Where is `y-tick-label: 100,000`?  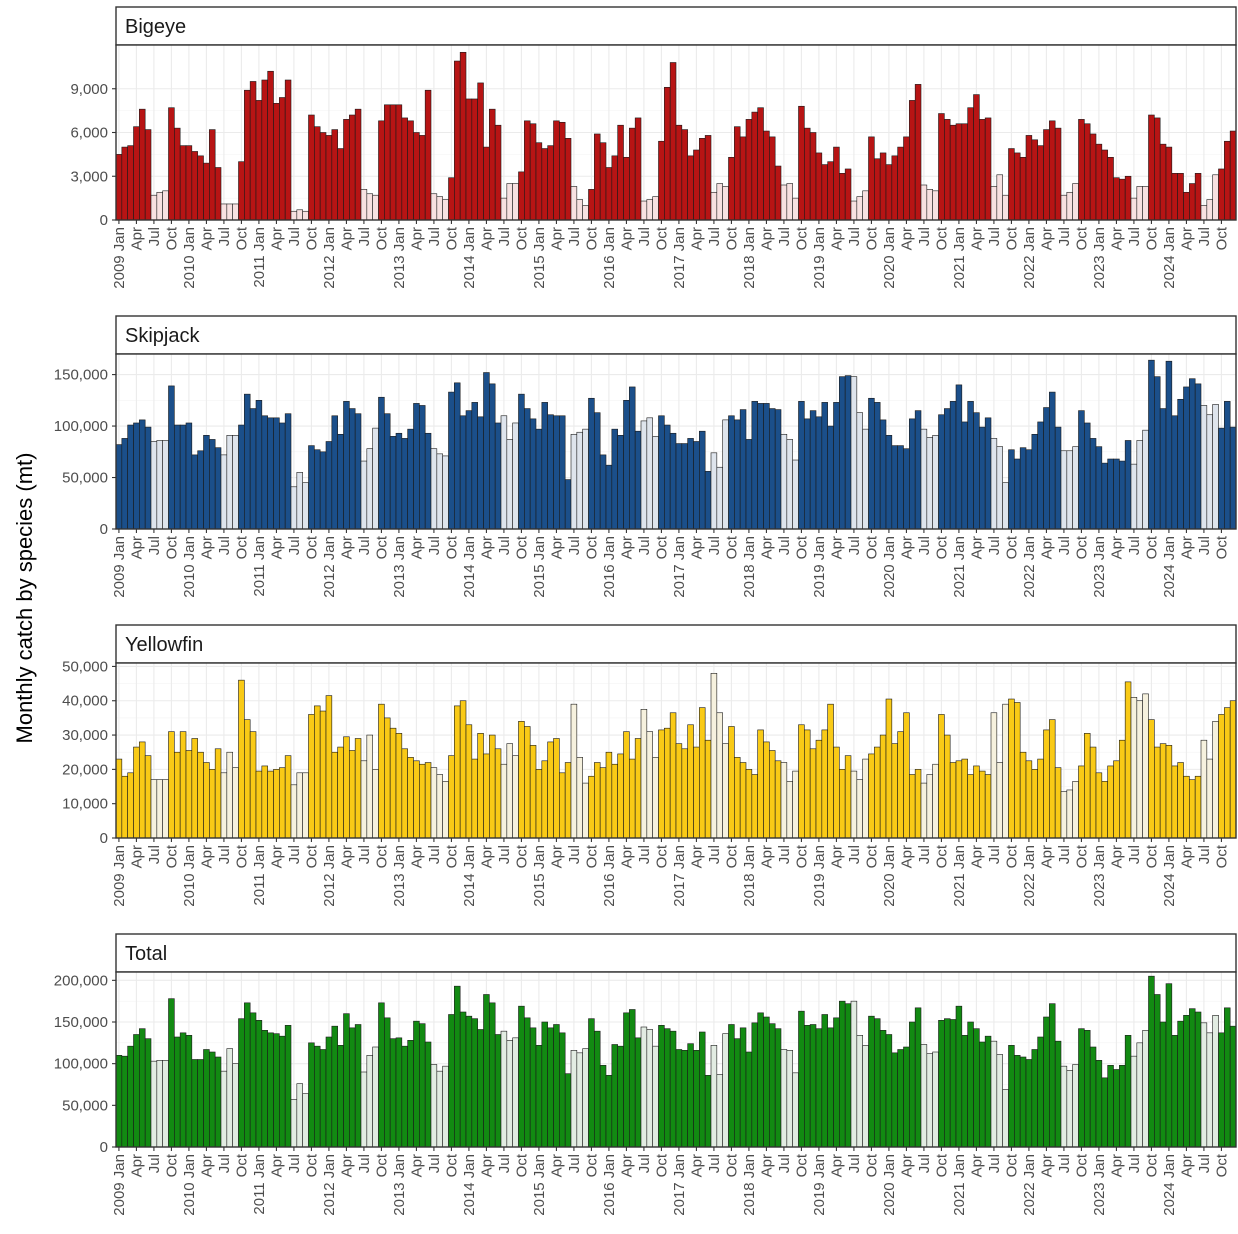 y-tick-label: 100,000 is located at coordinates (81, 426).